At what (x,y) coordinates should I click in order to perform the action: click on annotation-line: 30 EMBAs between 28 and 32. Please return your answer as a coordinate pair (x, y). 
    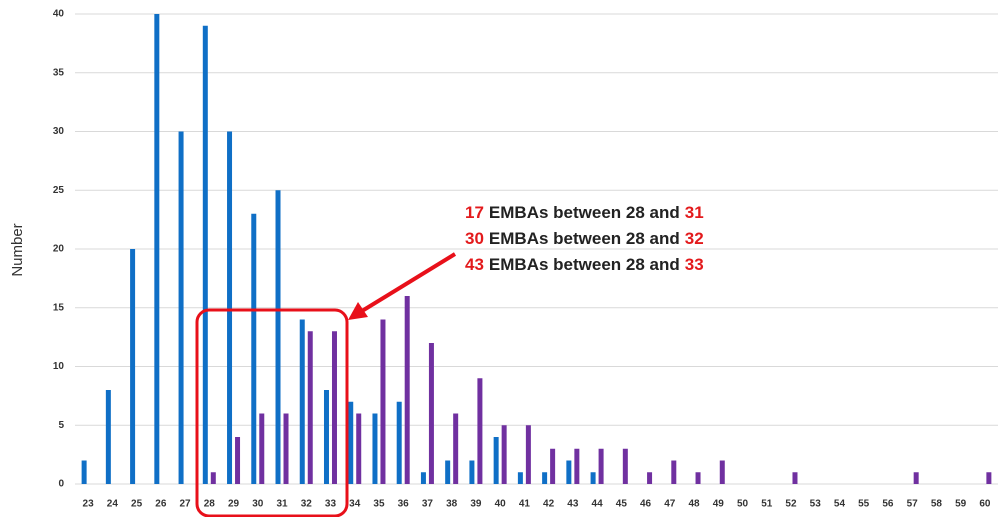
    Looking at the image, I should click on (584, 238).